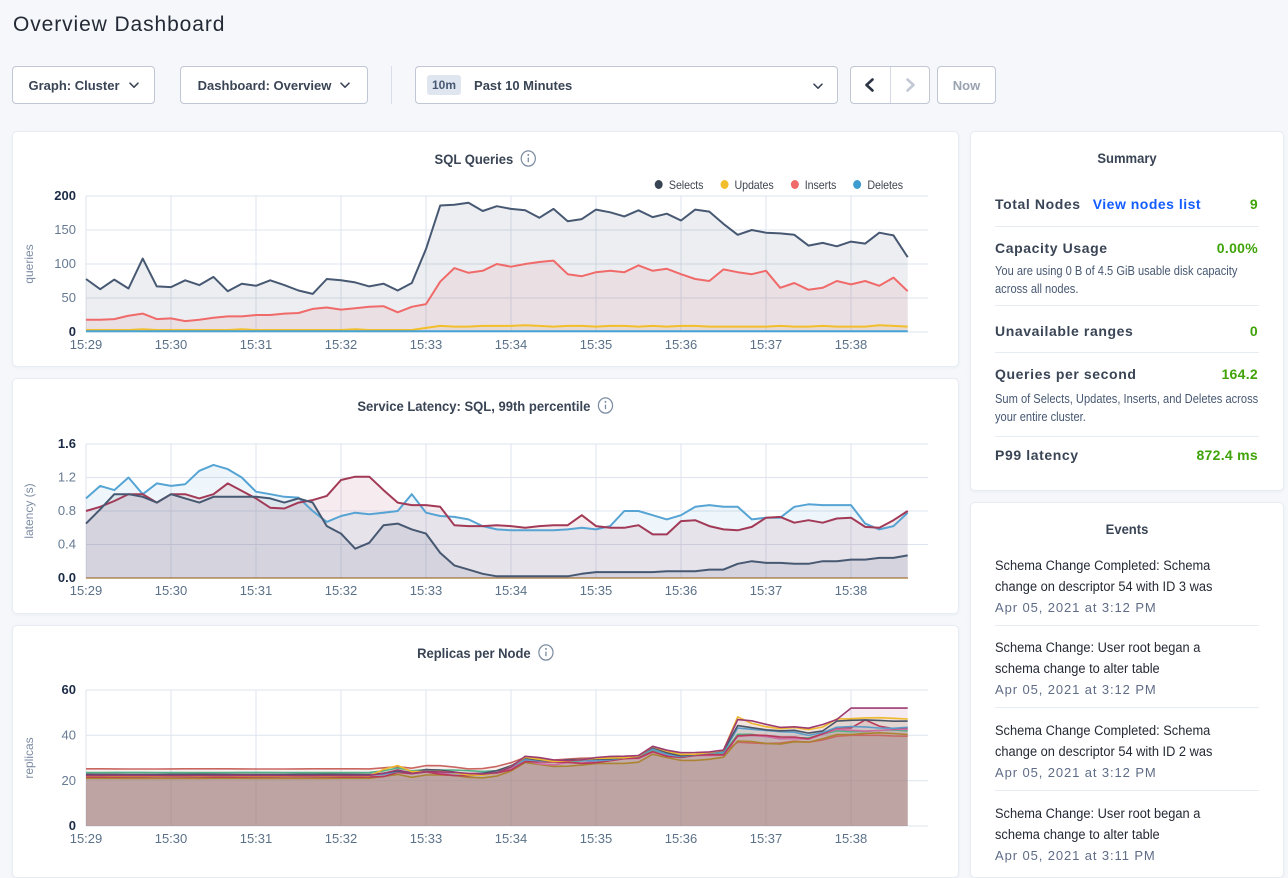  I want to click on svg-text: 150, so click(65, 229).